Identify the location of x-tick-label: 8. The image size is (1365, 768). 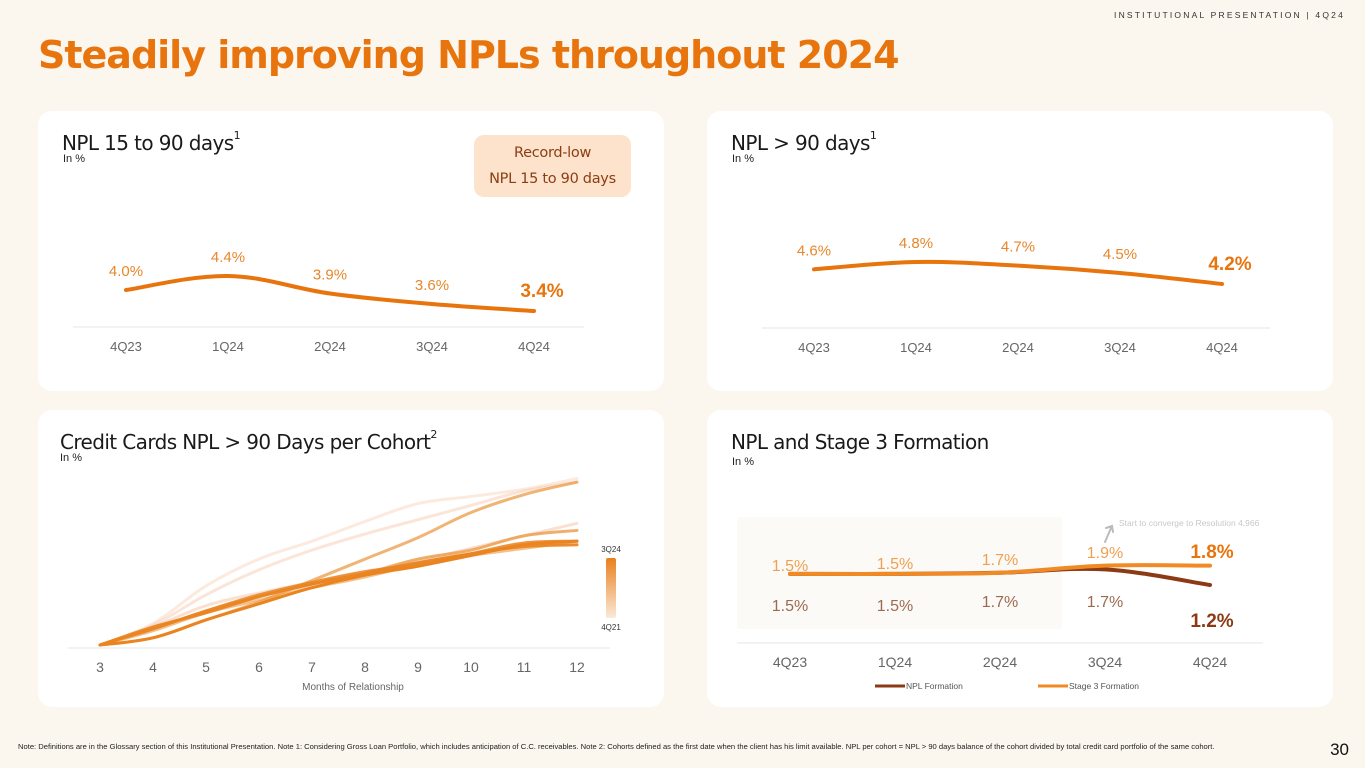
(365, 667).